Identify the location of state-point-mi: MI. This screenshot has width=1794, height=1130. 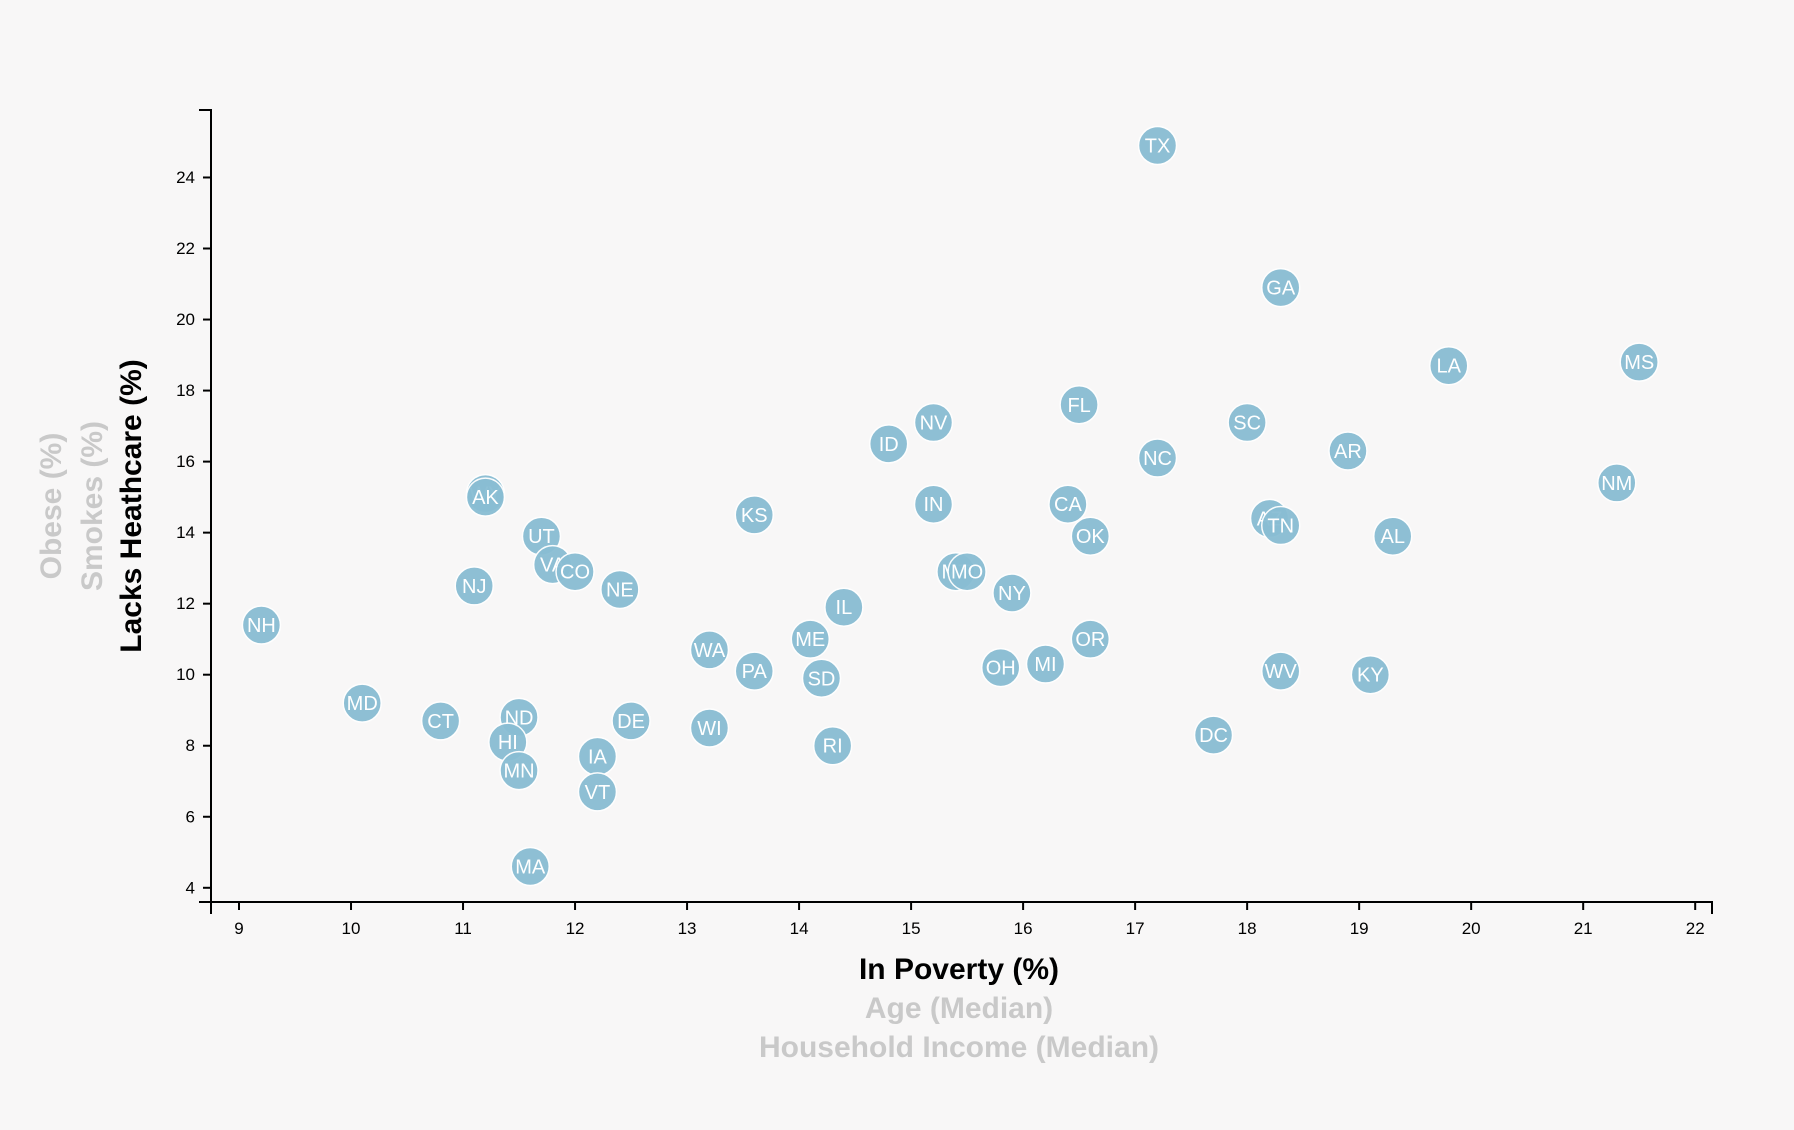
(1045, 664).